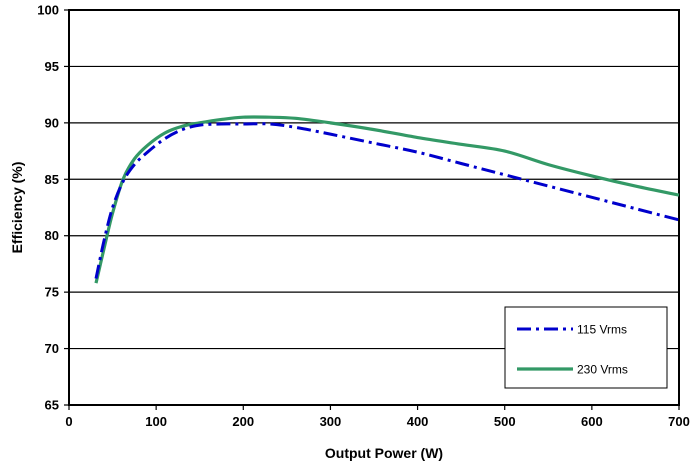  I want to click on x-tick-label: 400, so click(418, 421).